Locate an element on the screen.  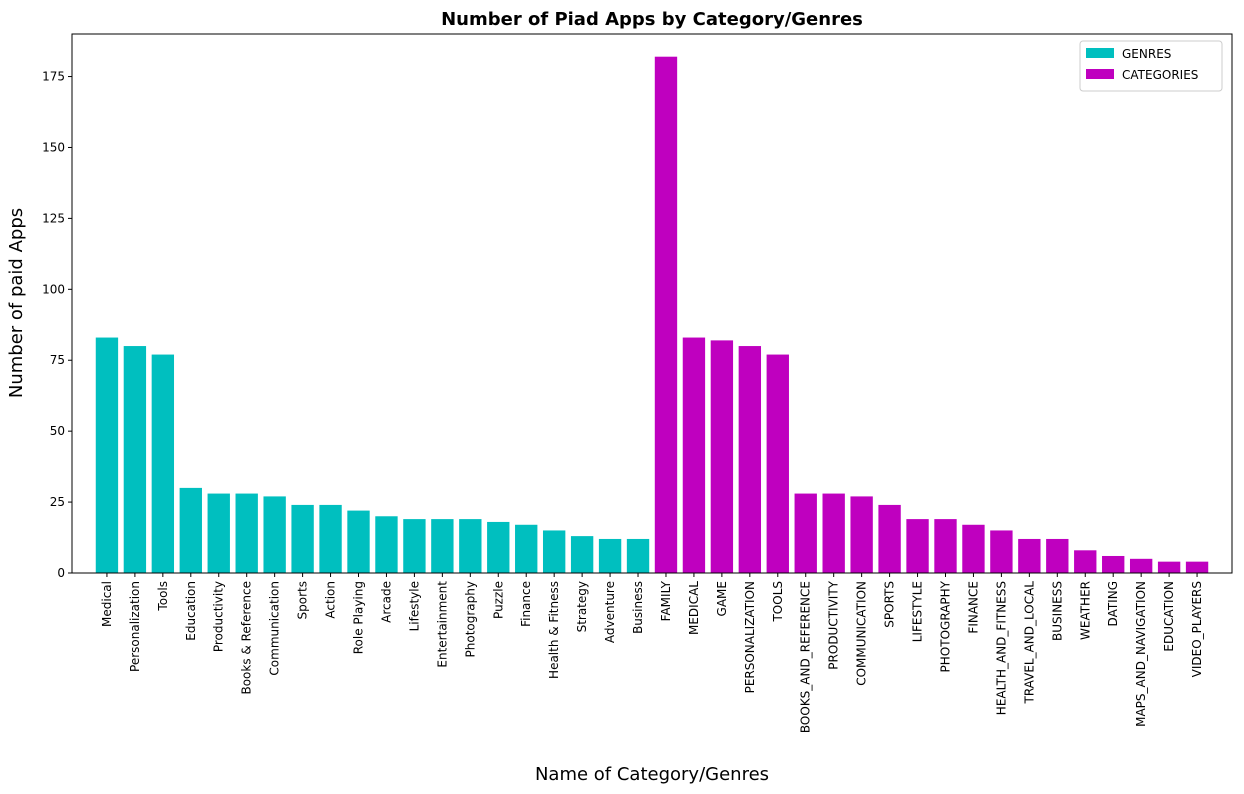
x-tick-label: Finance is located at coordinates (526, 604).